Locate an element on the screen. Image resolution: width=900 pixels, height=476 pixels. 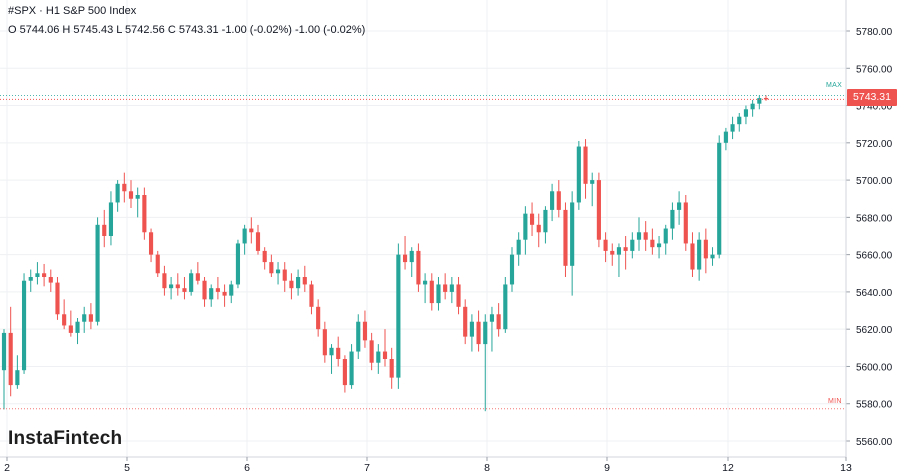
max-label: MAX is located at coordinates (834, 85).